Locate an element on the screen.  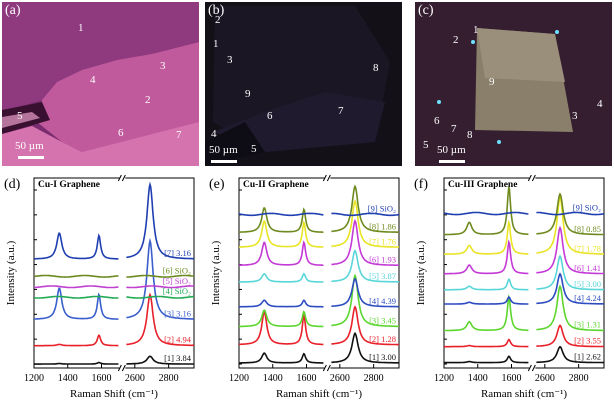
series-label: [4] 4.39 is located at coordinates (382, 301).